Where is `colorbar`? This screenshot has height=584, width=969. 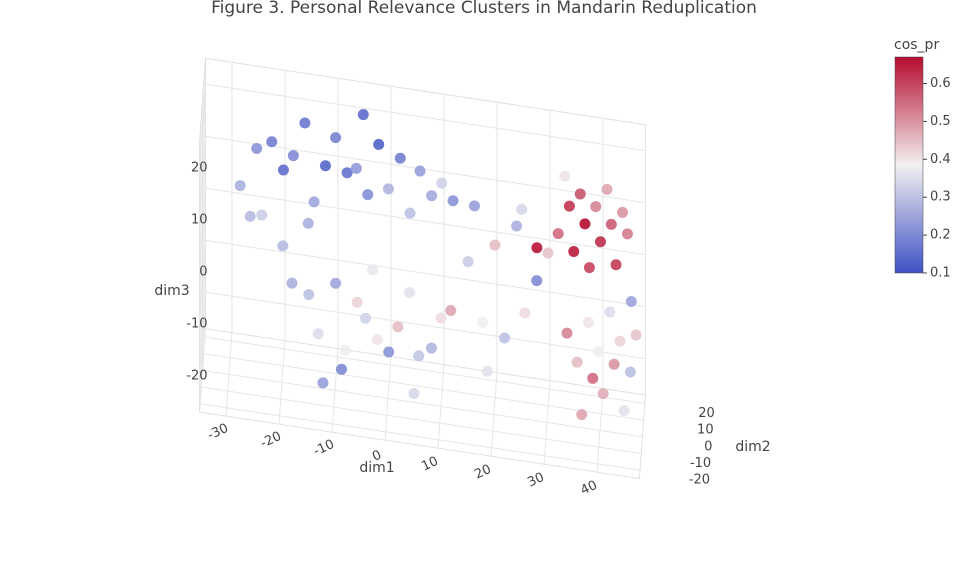
colorbar is located at coordinates (909, 165).